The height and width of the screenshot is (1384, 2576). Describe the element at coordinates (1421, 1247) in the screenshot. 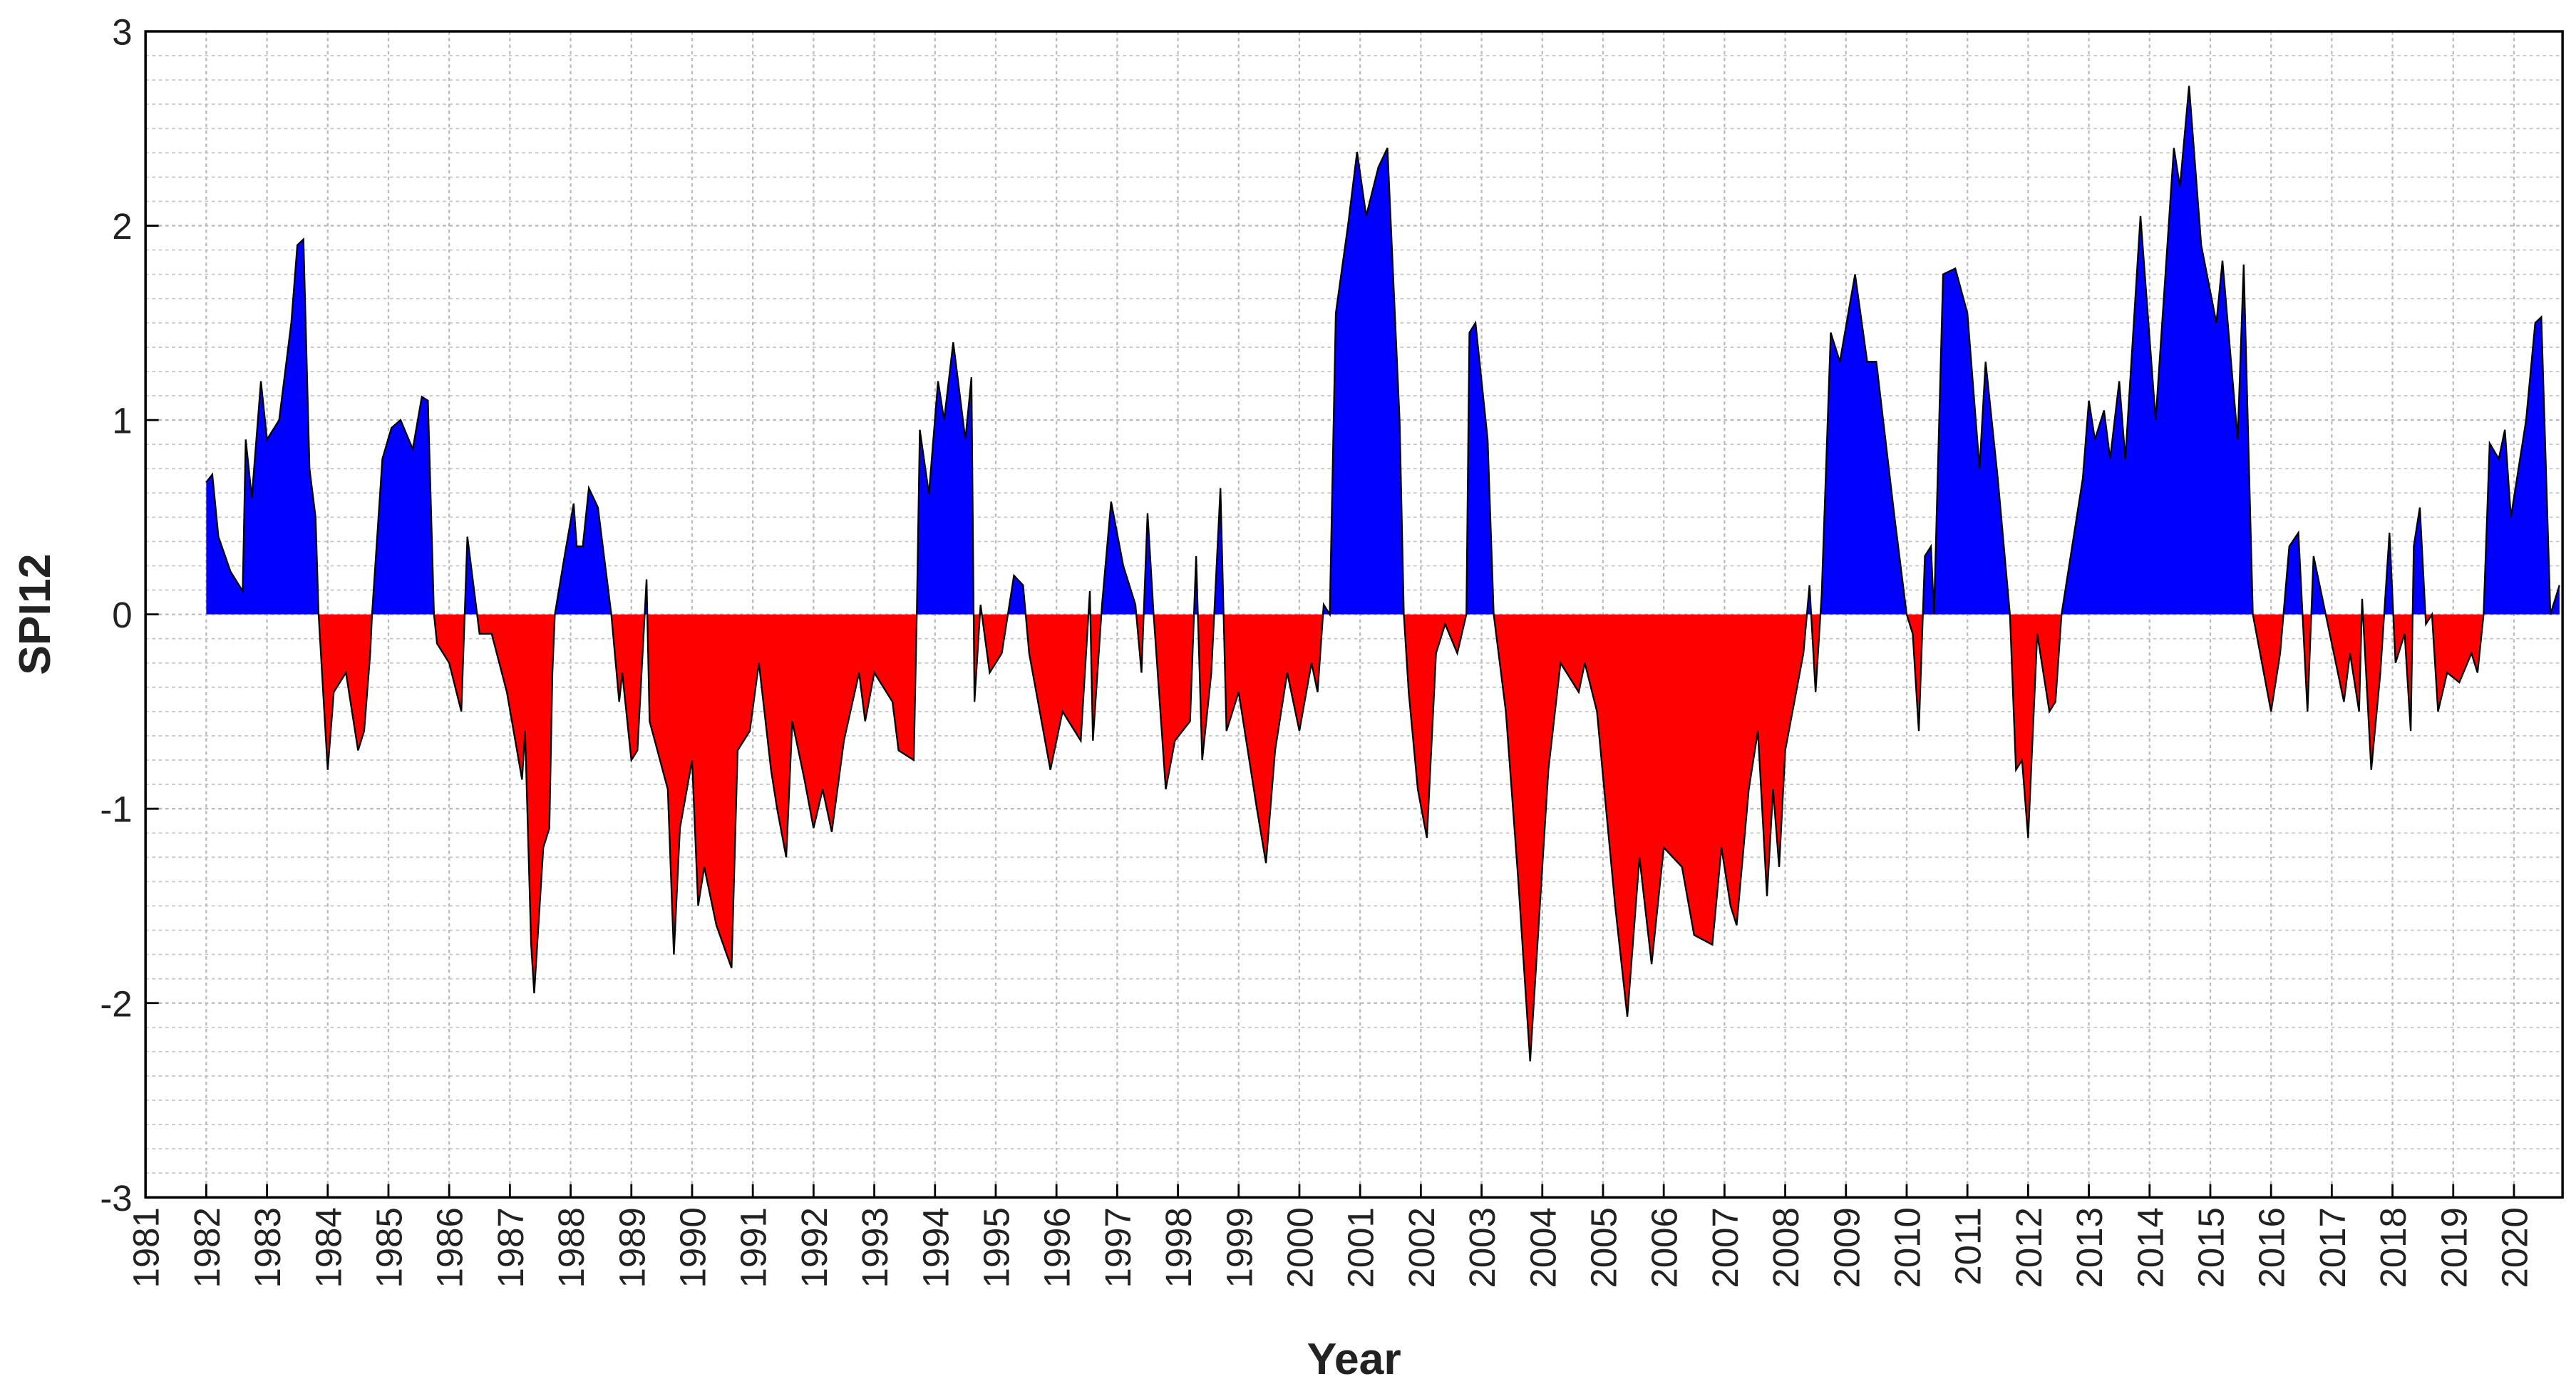

I see `x-tick-label: 2002` at that location.